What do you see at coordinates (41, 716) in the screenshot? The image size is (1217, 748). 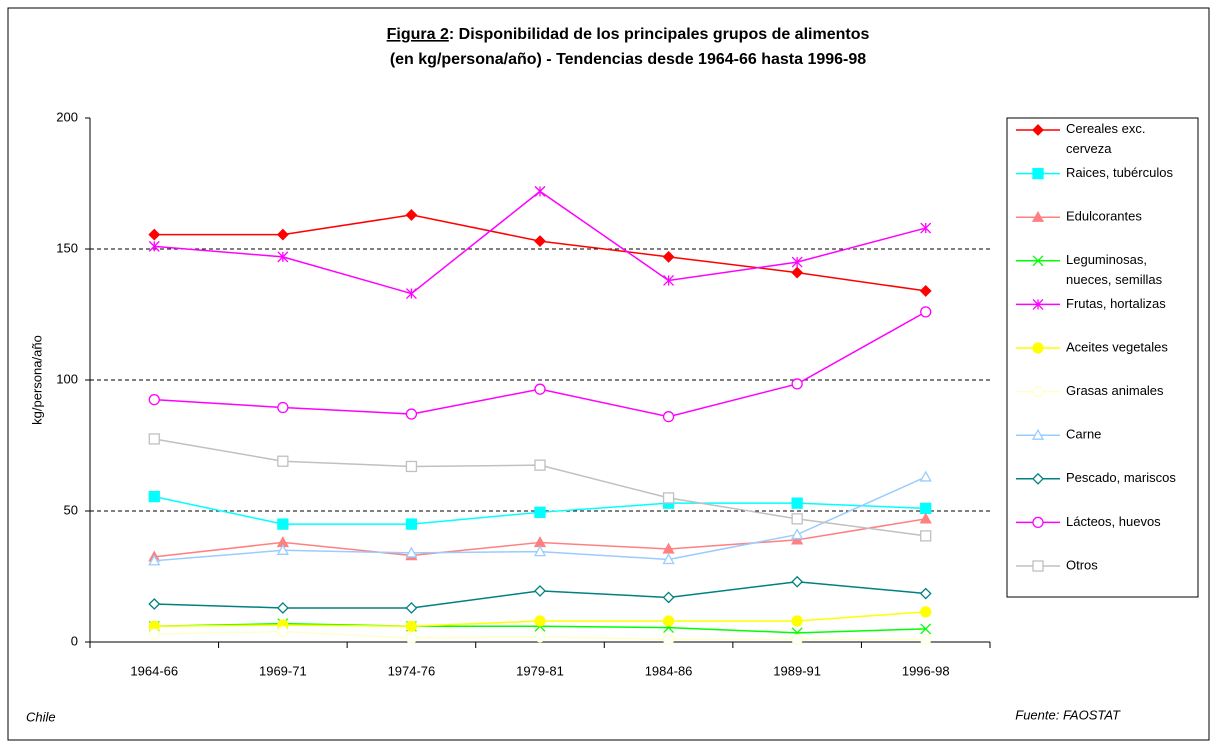 I see `footer-left: Chile` at bounding box center [41, 716].